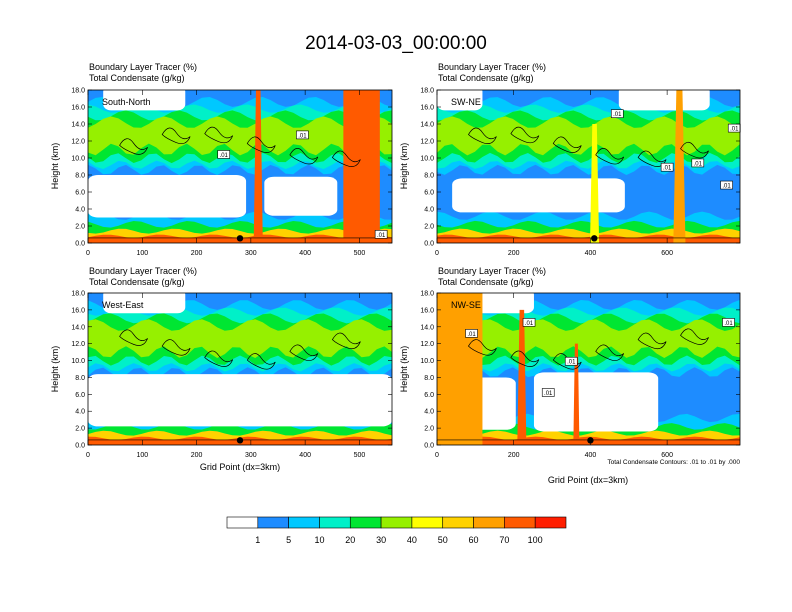 This screenshot has width=792, height=612. What do you see at coordinates (474, 540) in the screenshot?
I see `colorbar-label: 60` at bounding box center [474, 540].